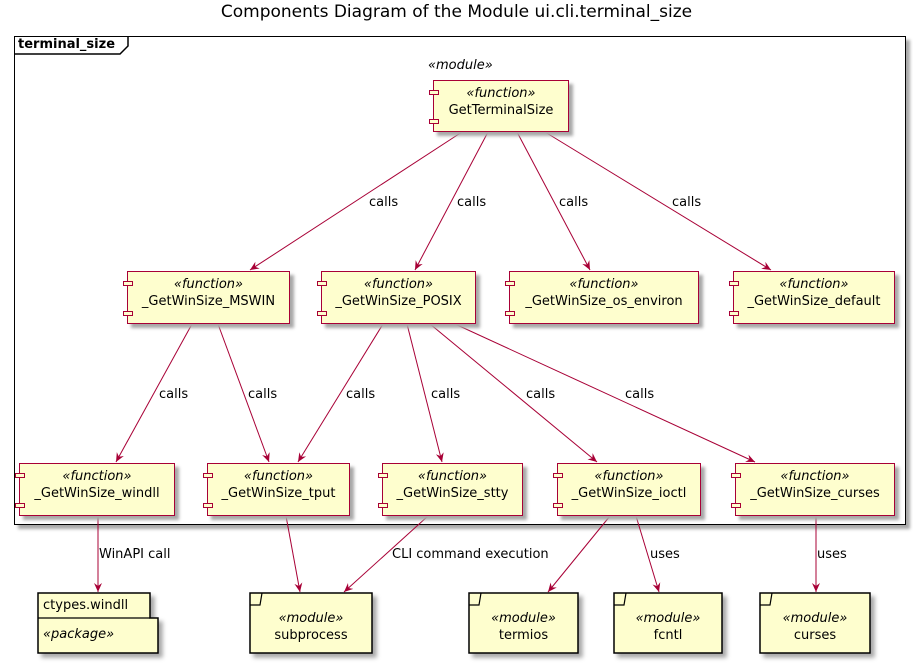 This screenshot has height=666, width=913. I want to click on package-ctypes-name: ctypes.windll, so click(86, 605).